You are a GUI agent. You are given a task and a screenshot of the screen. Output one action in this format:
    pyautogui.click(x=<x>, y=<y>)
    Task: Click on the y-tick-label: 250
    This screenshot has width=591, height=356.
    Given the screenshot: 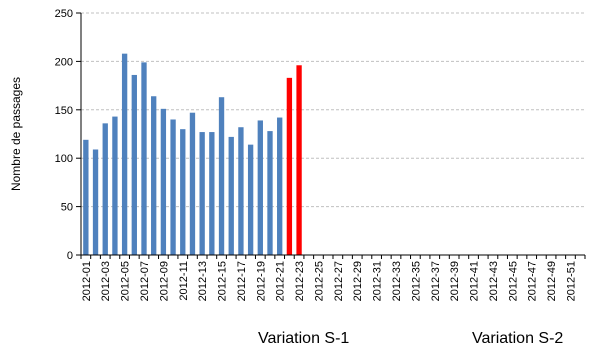 What is the action you would take?
    pyautogui.click(x=64, y=14)
    